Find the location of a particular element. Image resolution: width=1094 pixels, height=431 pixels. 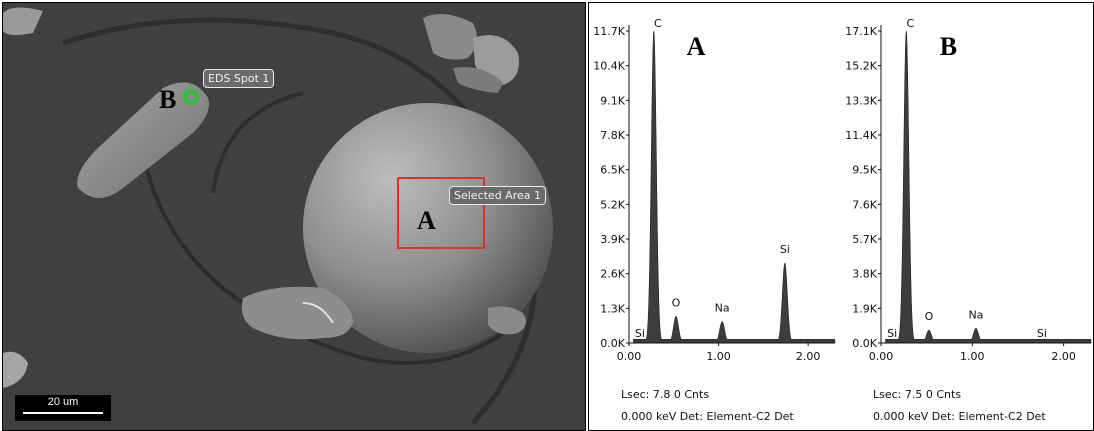

y-tick-label-B: 5.7K is located at coordinates (864, 239).